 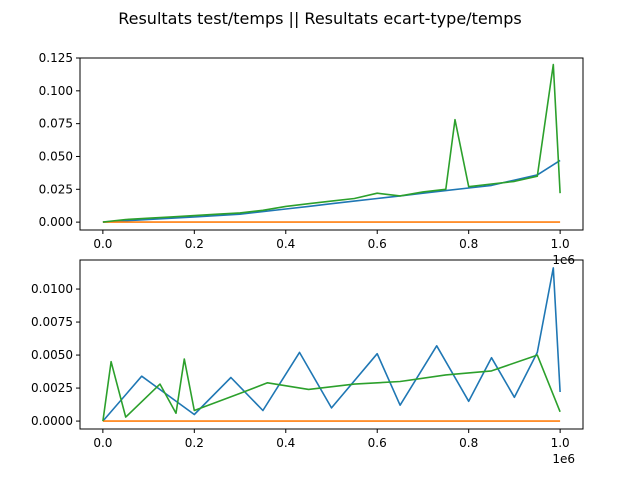 What do you see at coordinates (52, 289) in the screenshot?
I see `y-tick-label: 0.0100` at bounding box center [52, 289].